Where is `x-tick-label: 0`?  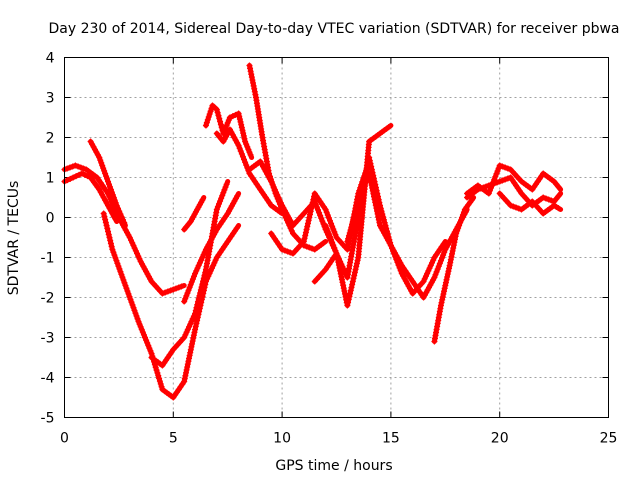 x-tick-label: 0 is located at coordinates (64, 439).